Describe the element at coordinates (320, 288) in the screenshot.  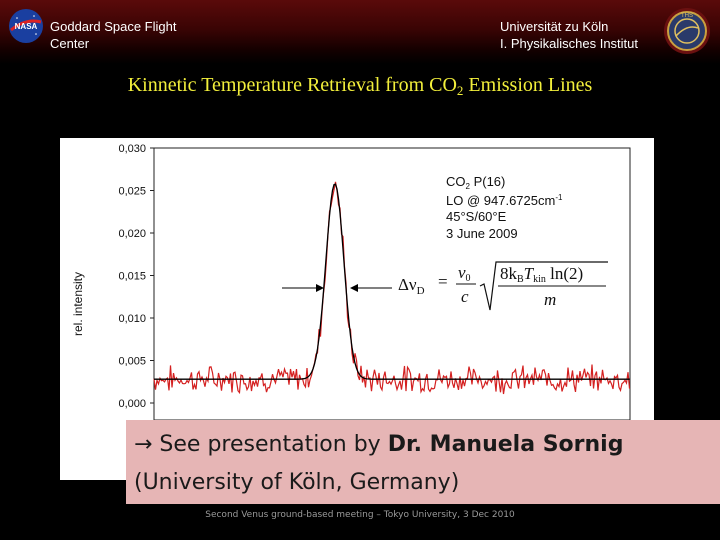
I see `fwhm-arrow-left-head` at that location.